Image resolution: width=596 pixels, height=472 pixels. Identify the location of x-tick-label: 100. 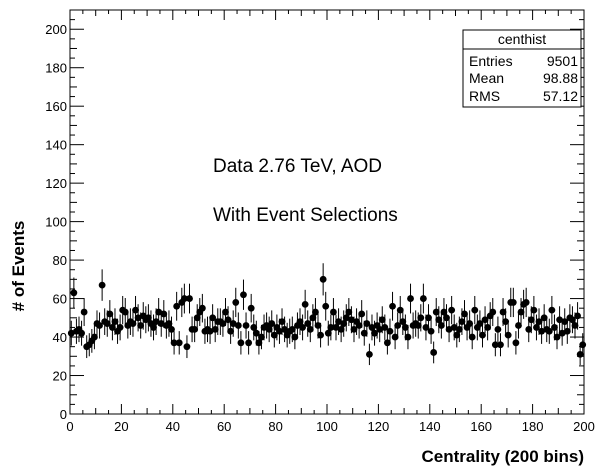
(327, 426).